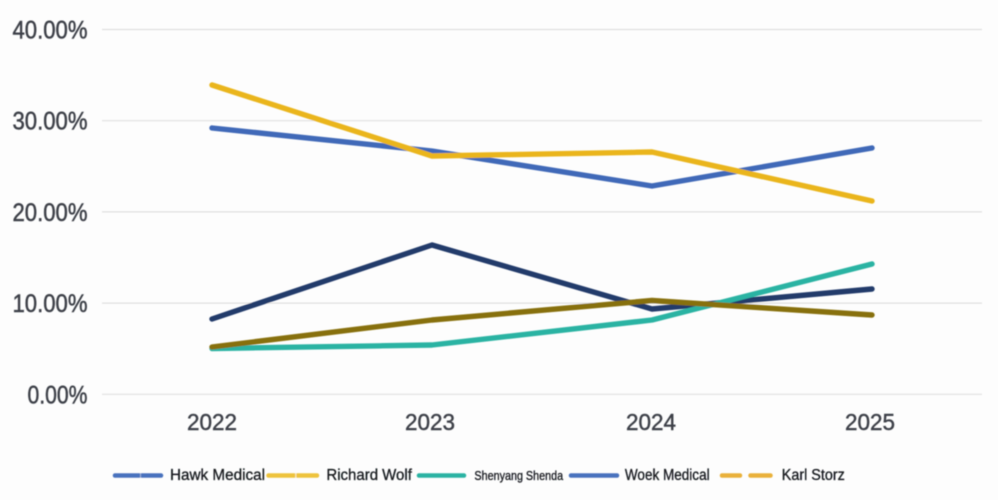  Describe the element at coordinates (50, 213) in the screenshot. I see `svg-text: 20.00%` at that location.